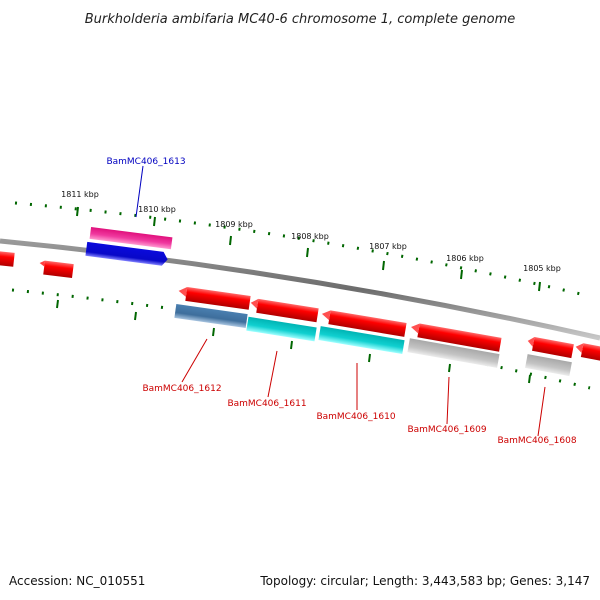 The height and width of the screenshot is (600, 600). I want to click on gene-1609-red, so click(455, 337).